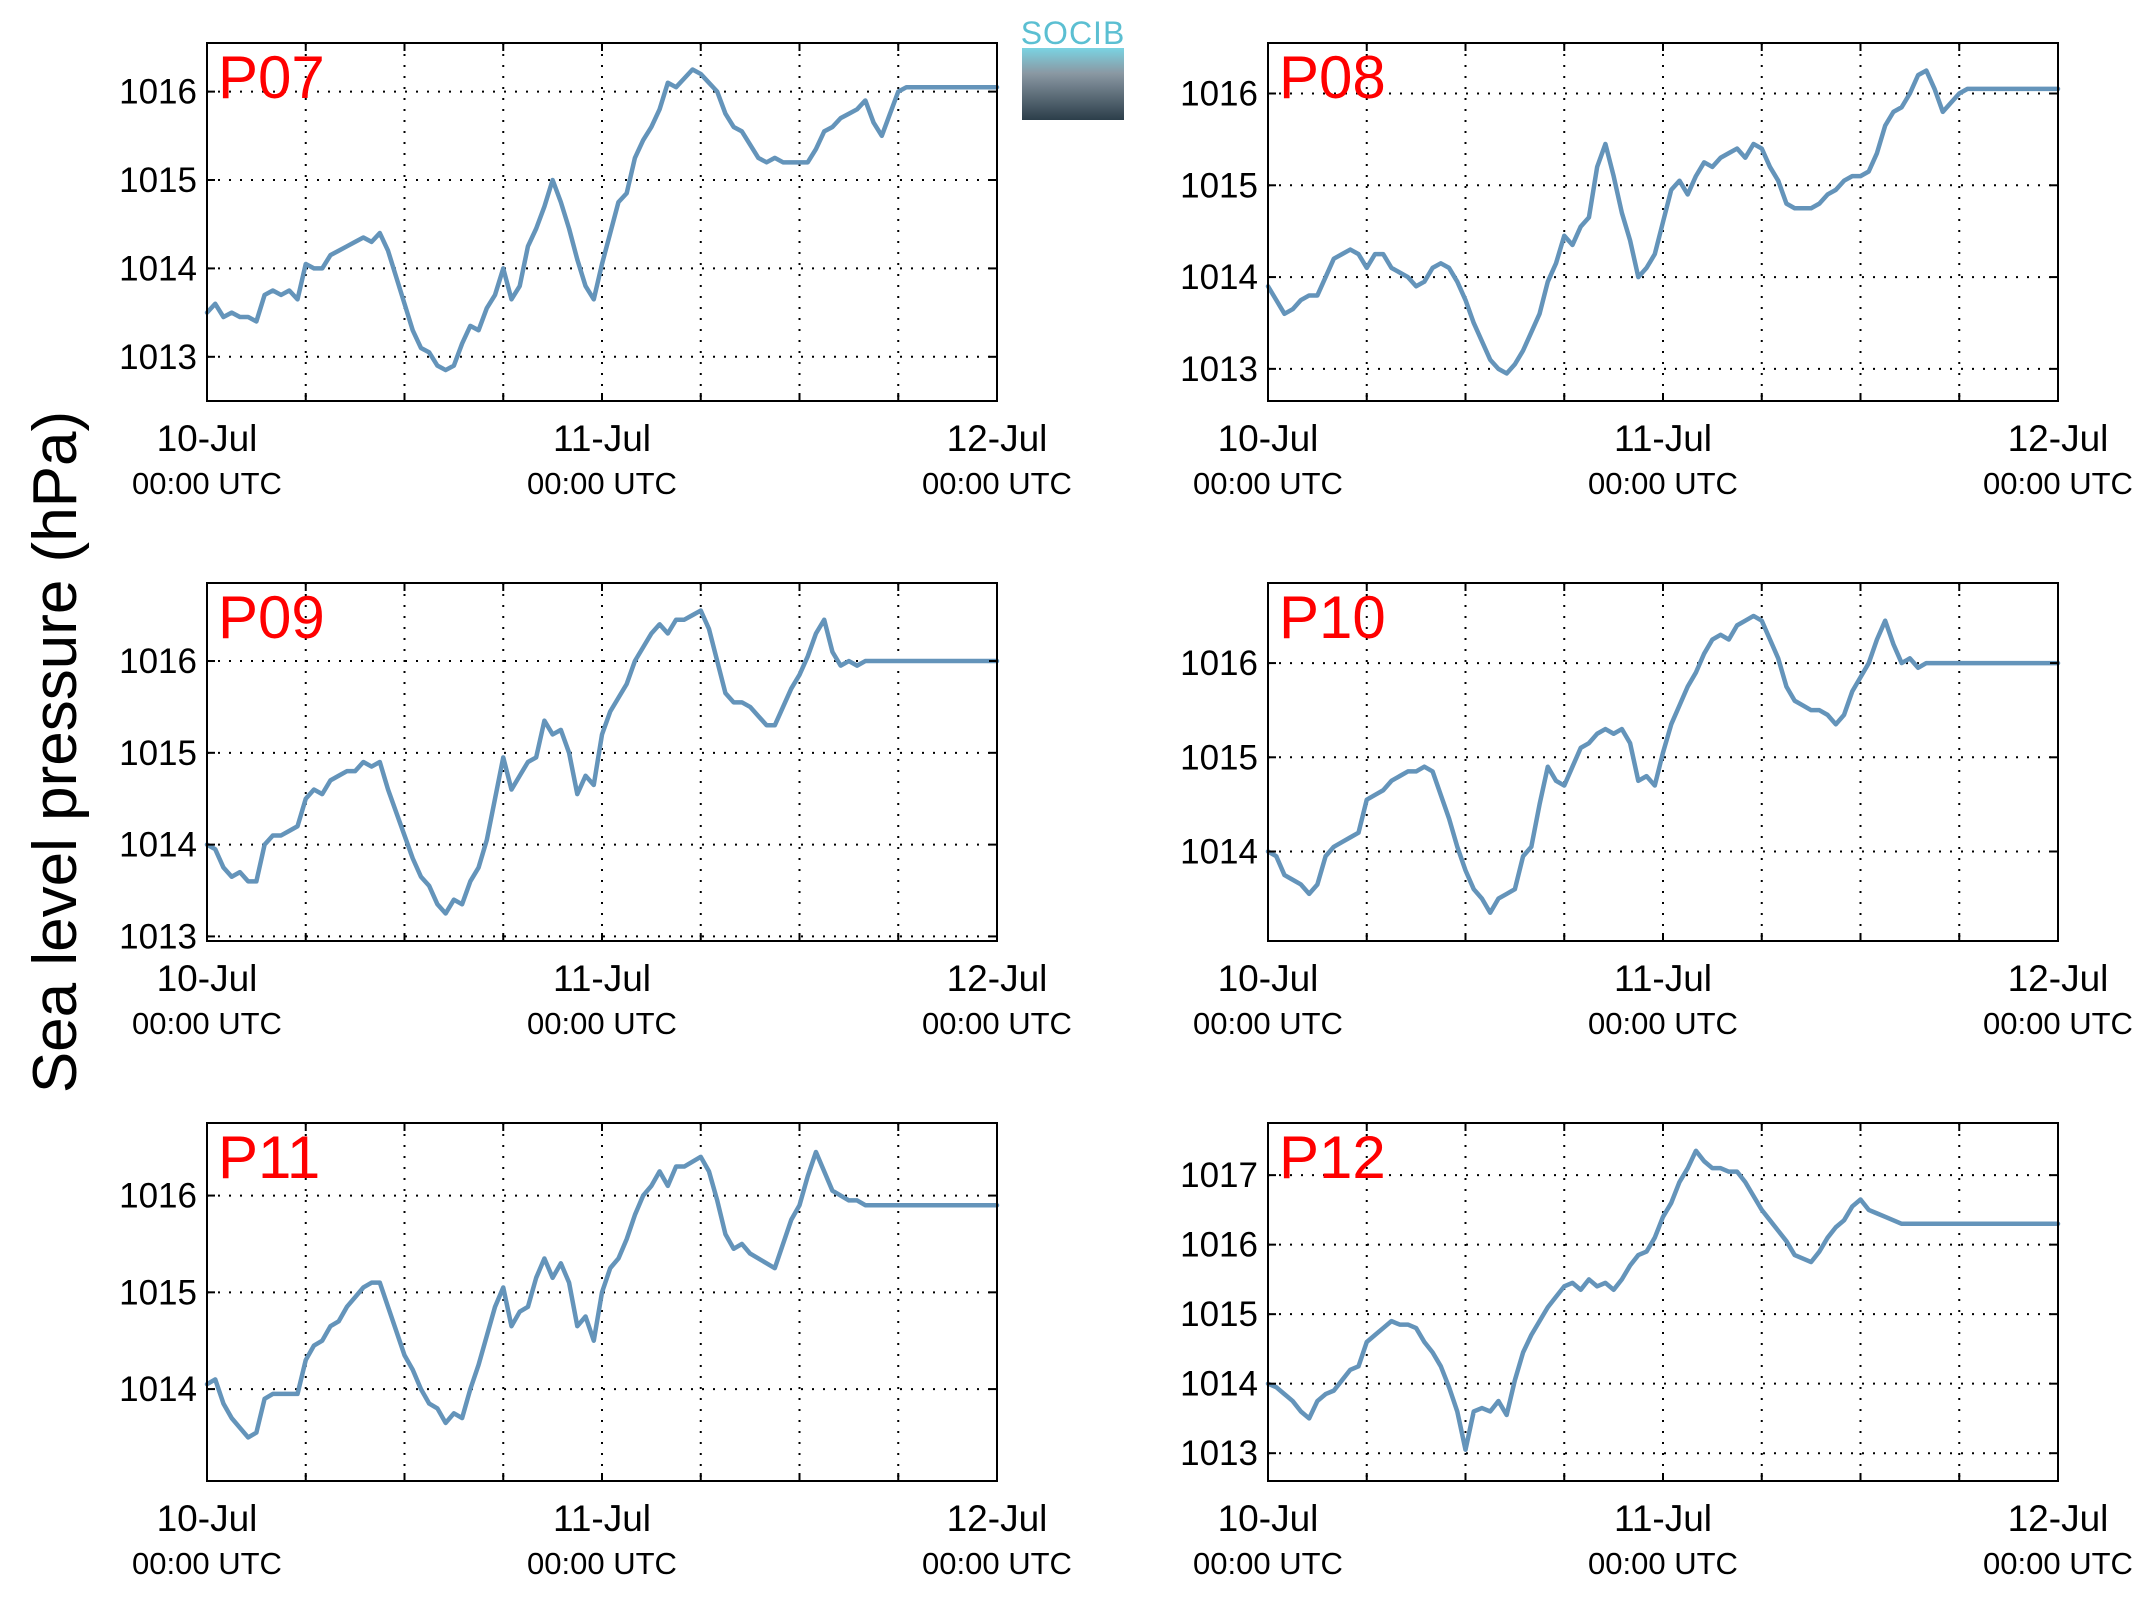 The height and width of the screenshot is (1608, 2142). Describe the element at coordinates (271, 77) in the screenshot. I see `station-label-p07: P07` at that location.